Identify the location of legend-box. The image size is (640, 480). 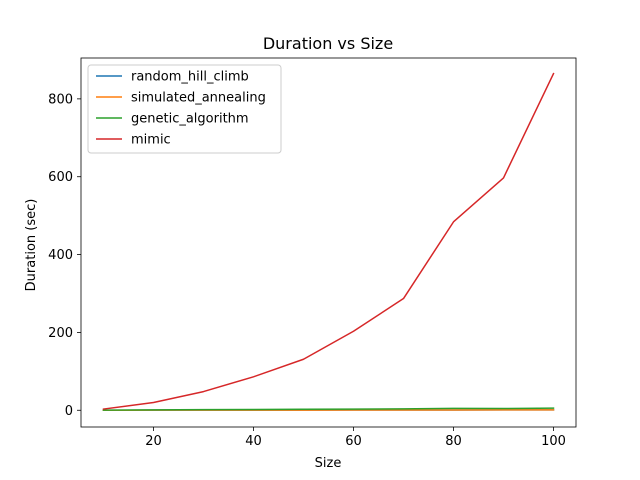
(184, 109).